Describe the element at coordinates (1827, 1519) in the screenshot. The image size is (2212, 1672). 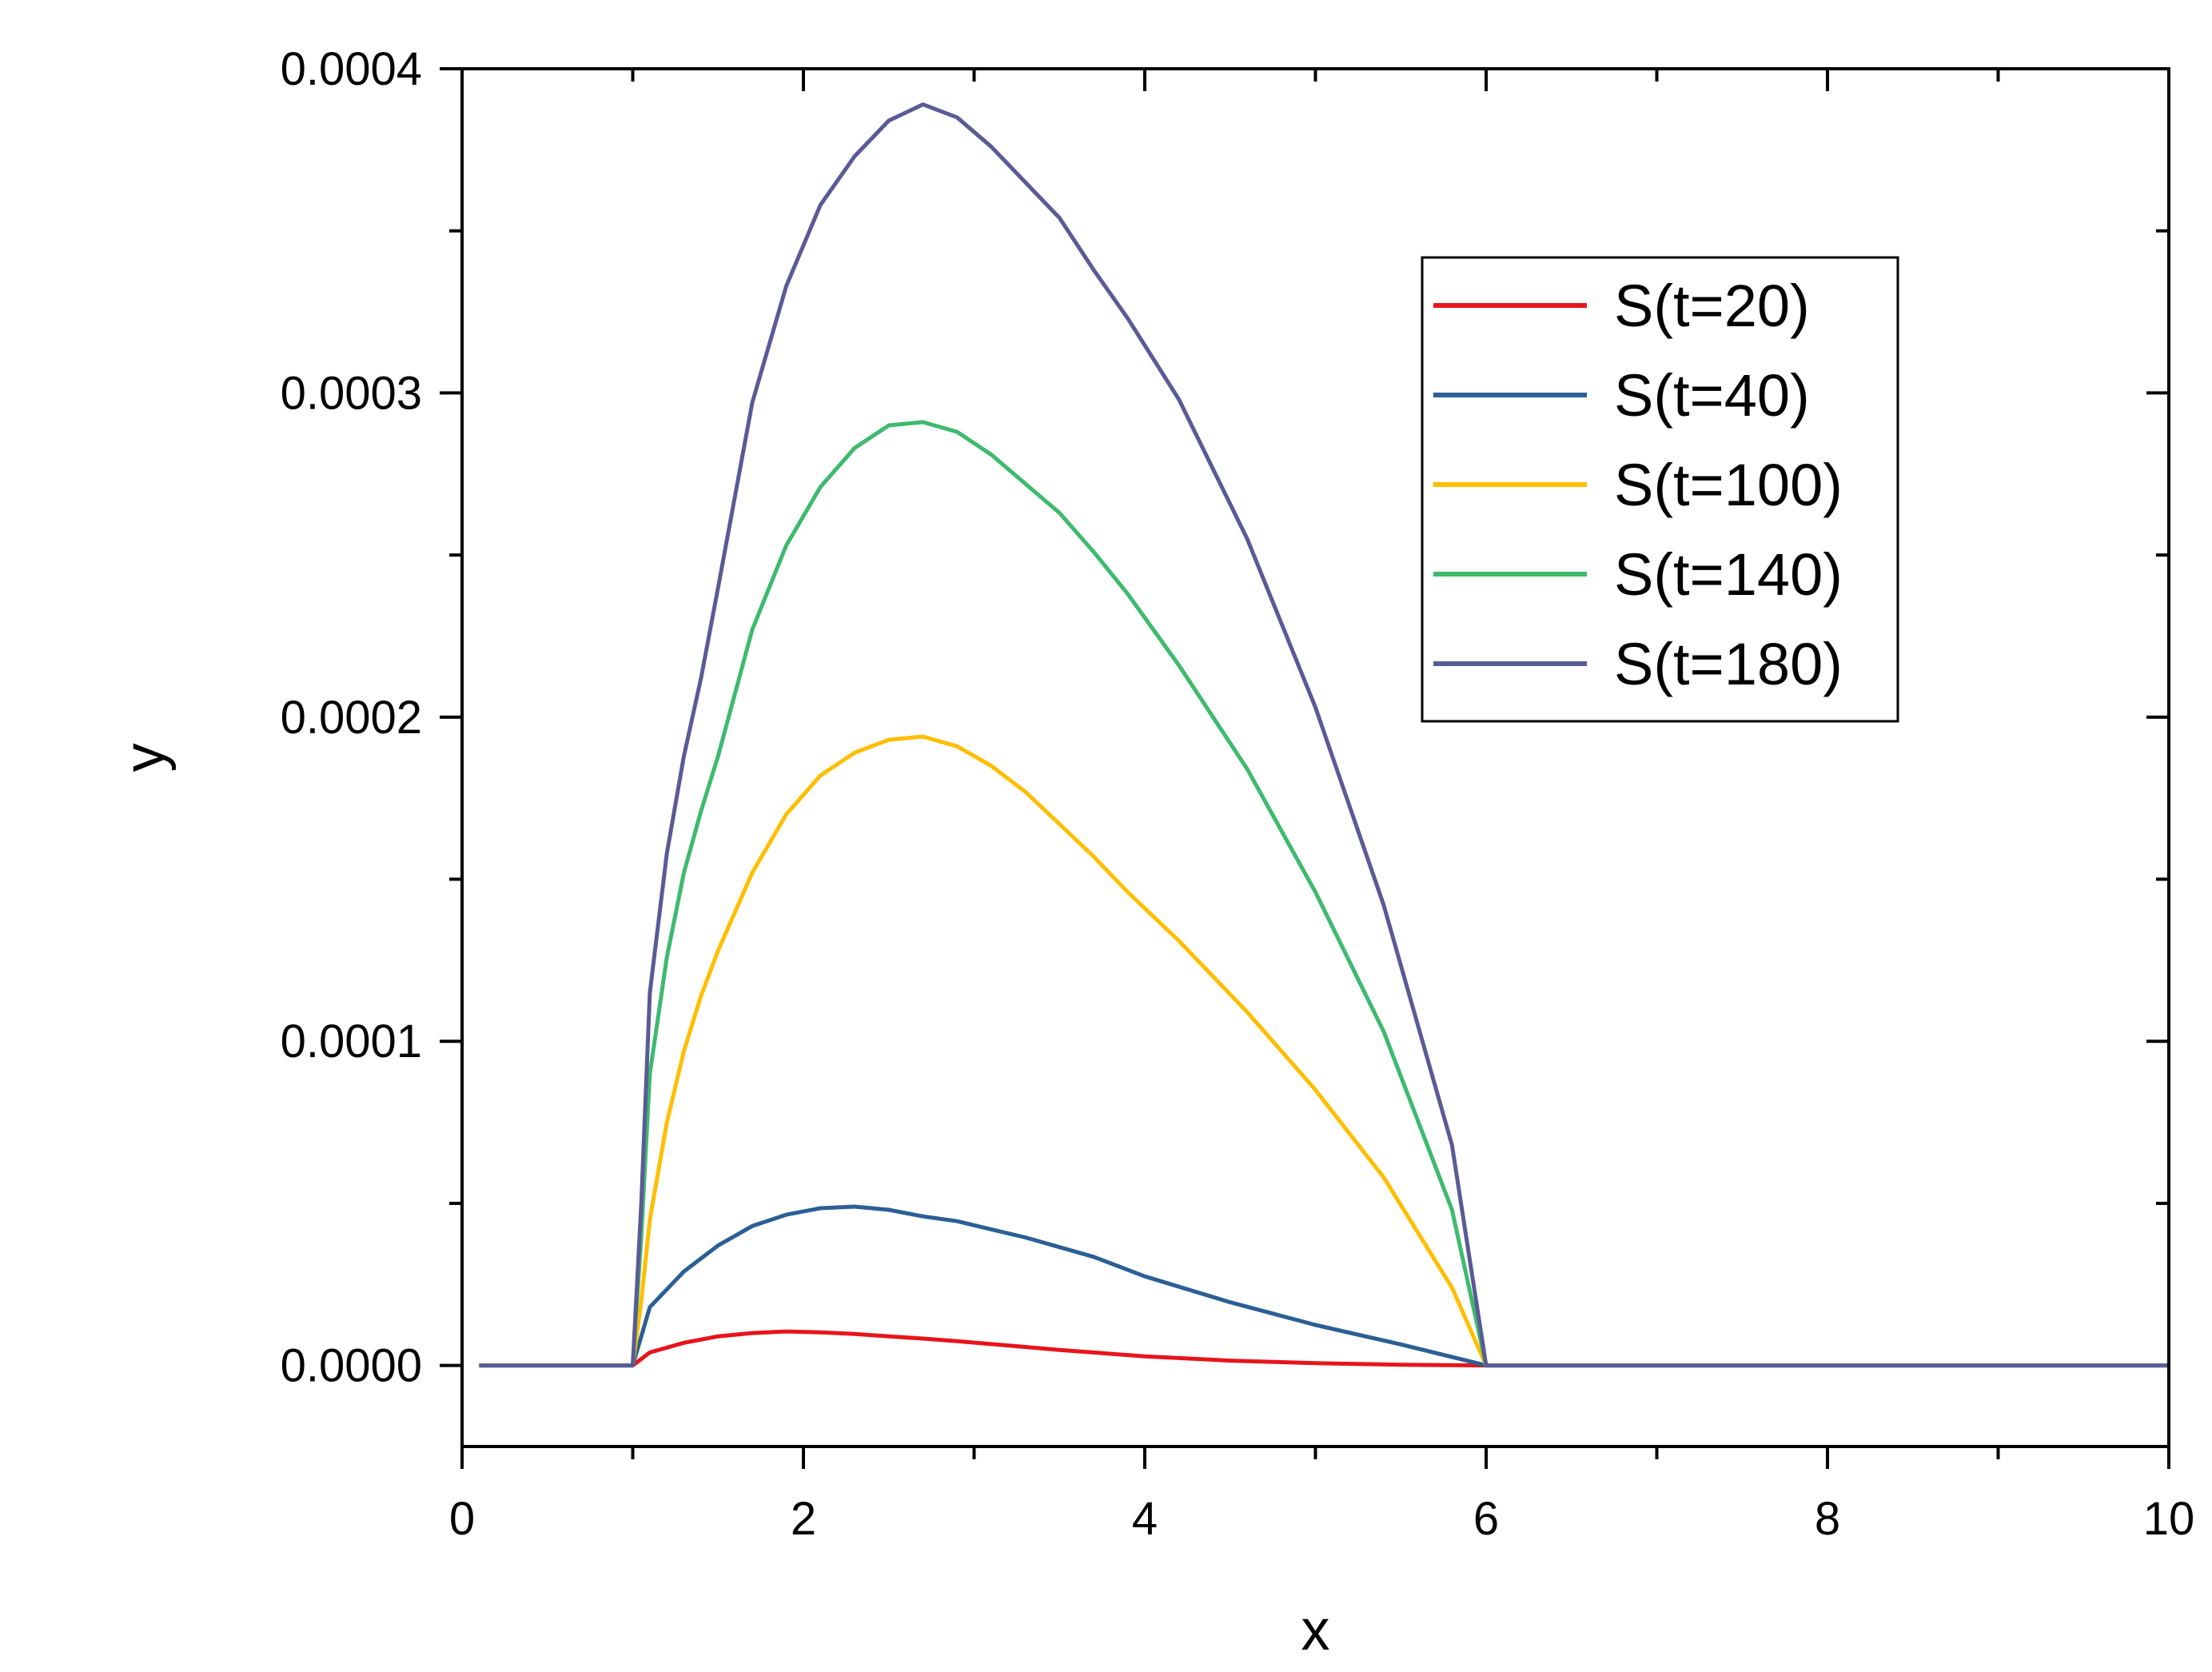
I see `x-tick-label: 8` at that location.